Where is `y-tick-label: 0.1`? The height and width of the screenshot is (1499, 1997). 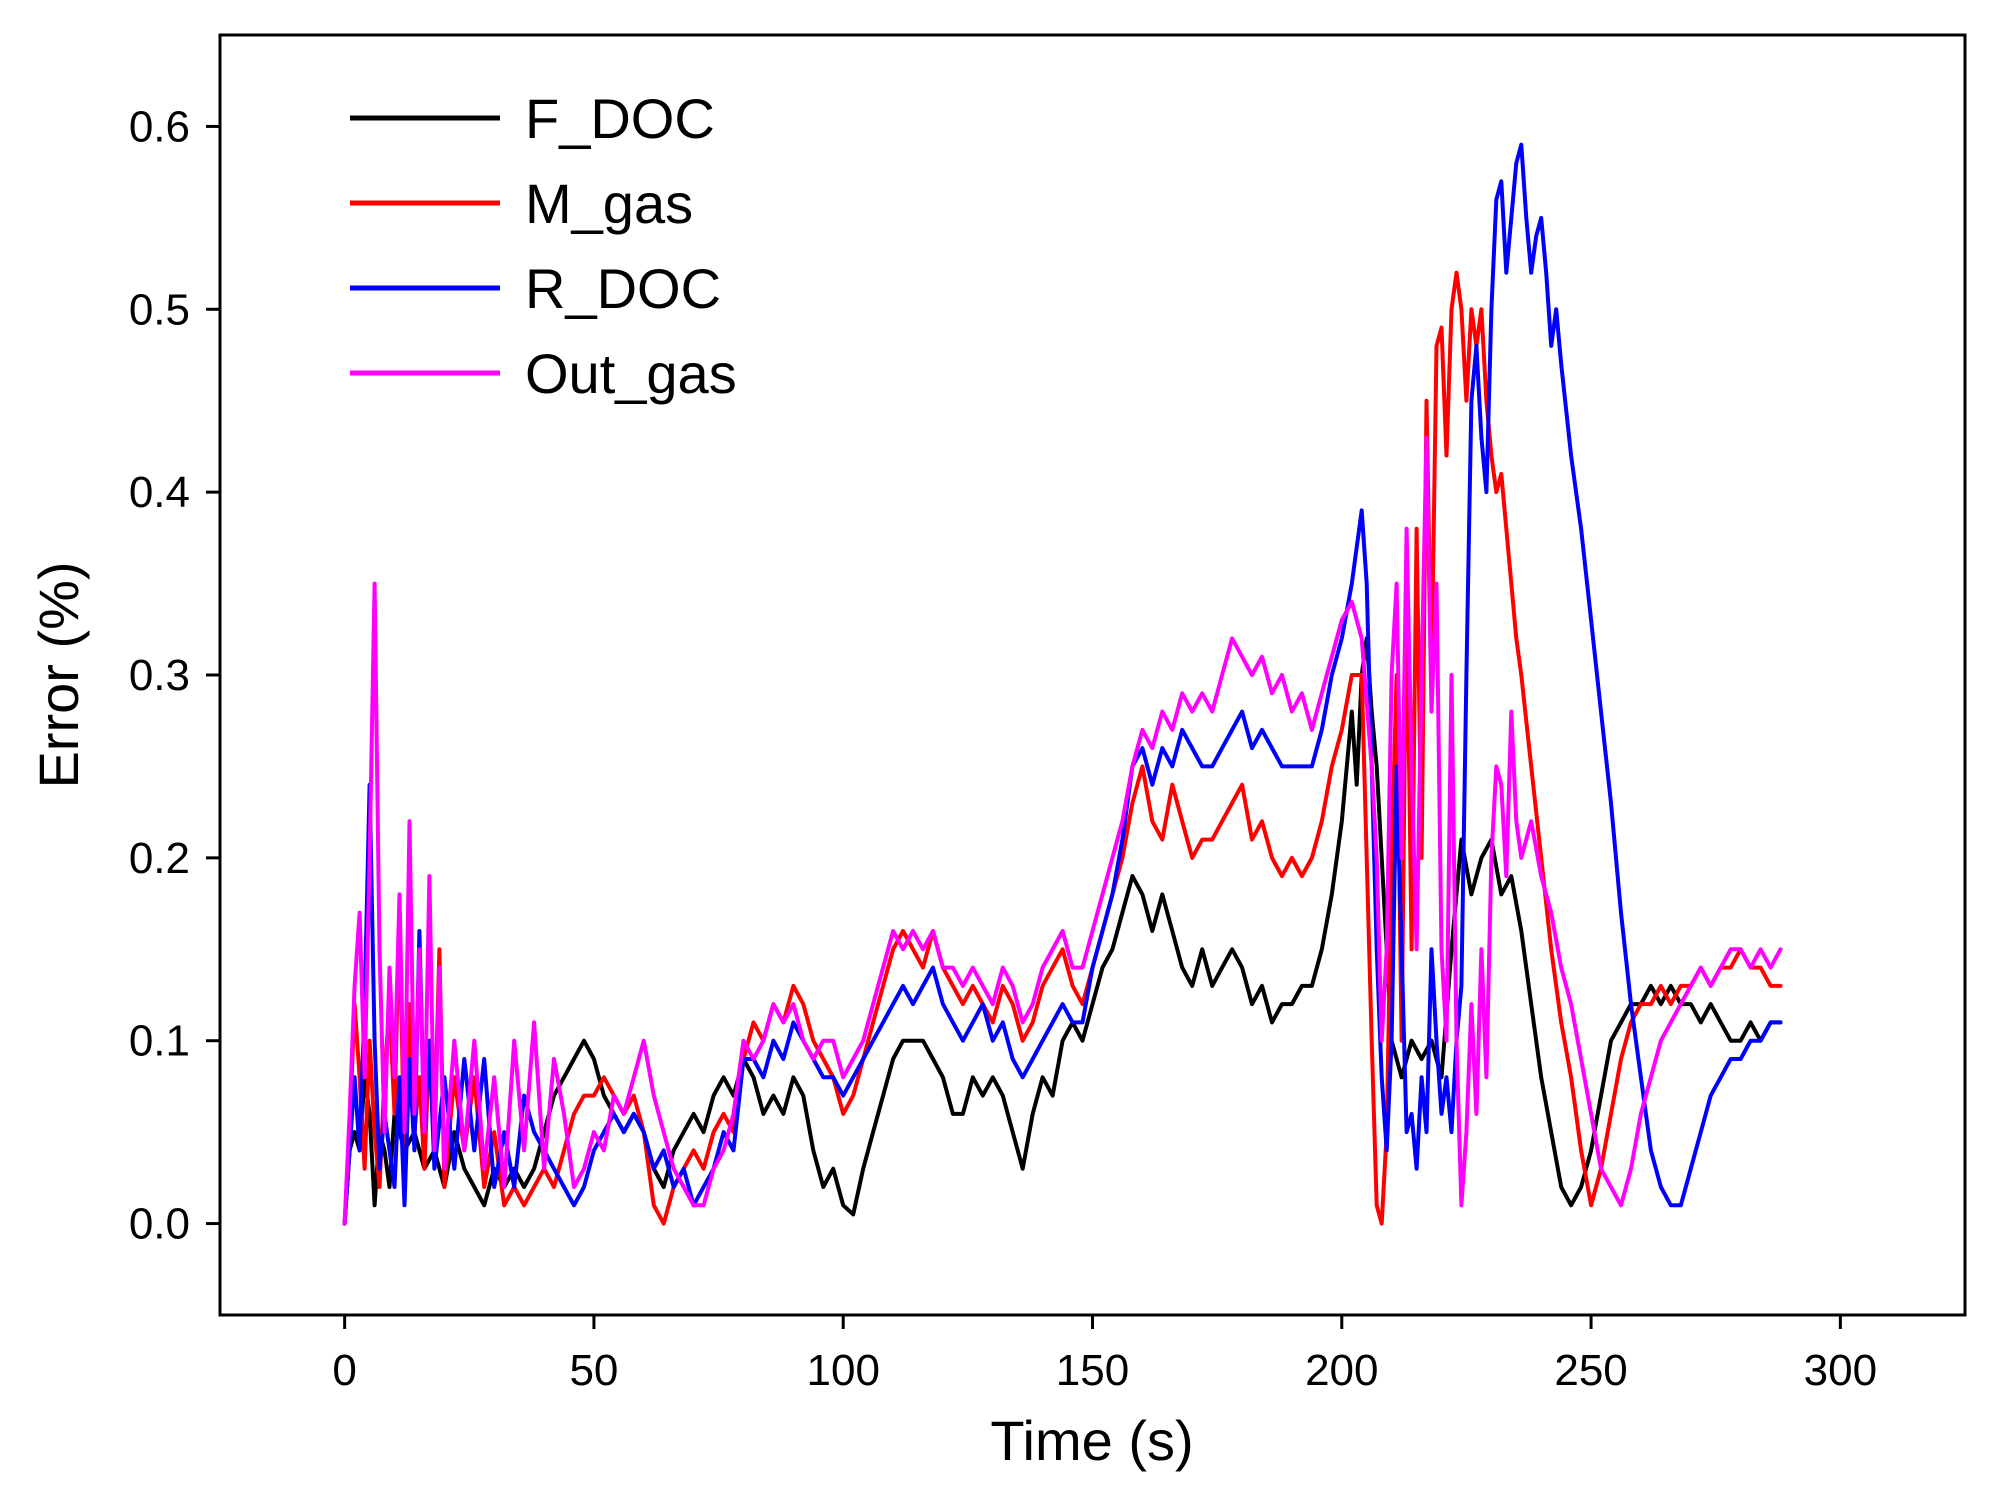 y-tick-label: 0.1 is located at coordinates (159, 1041).